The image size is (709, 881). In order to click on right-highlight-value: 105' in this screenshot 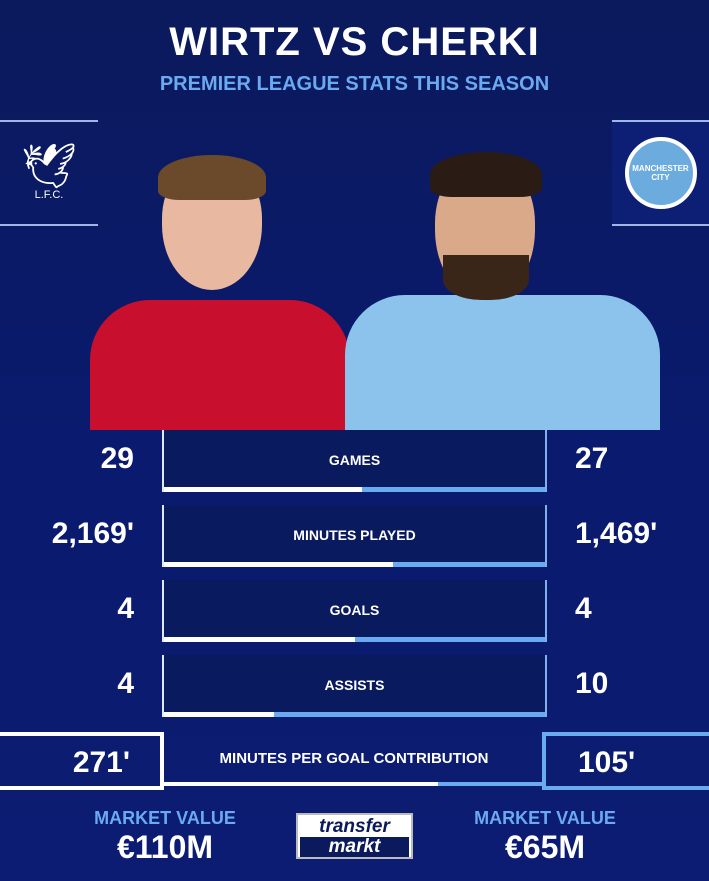, I will do `click(625, 761)`.